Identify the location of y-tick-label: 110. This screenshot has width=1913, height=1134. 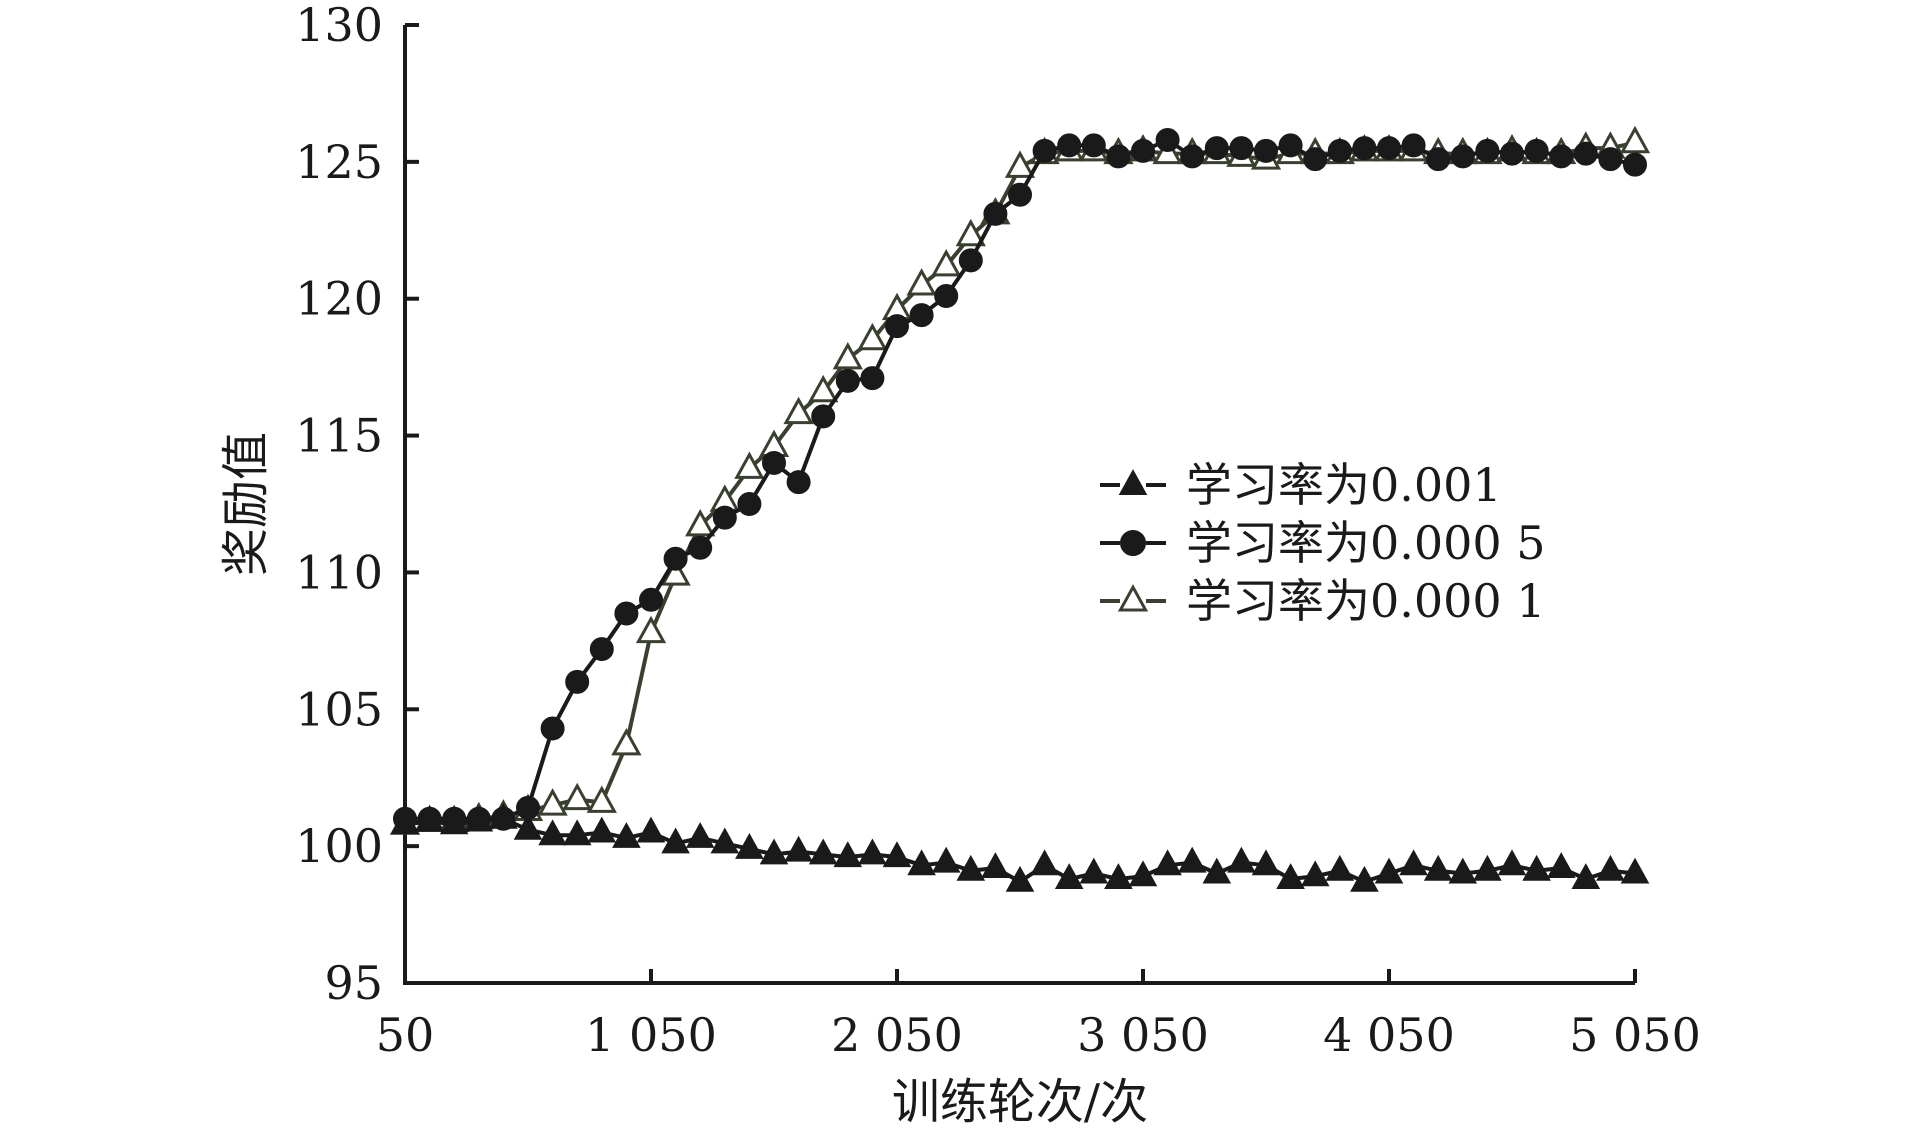
(339, 572).